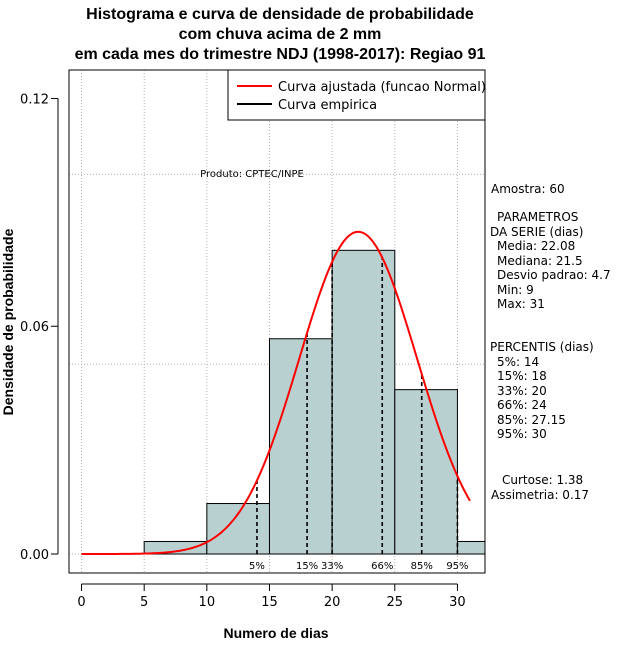 Image resolution: width=640 pixels, height=660 pixels. What do you see at coordinates (540, 495) in the screenshot?
I see `stat-assimetria: Assimetria: 0.17` at bounding box center [540, 495].